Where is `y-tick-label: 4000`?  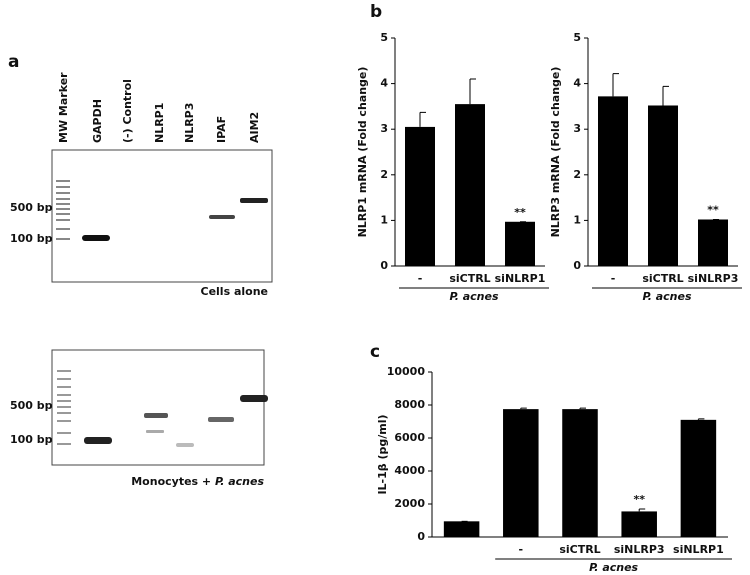 y-tick-label: 4000 is located at coordinates (409, 470).